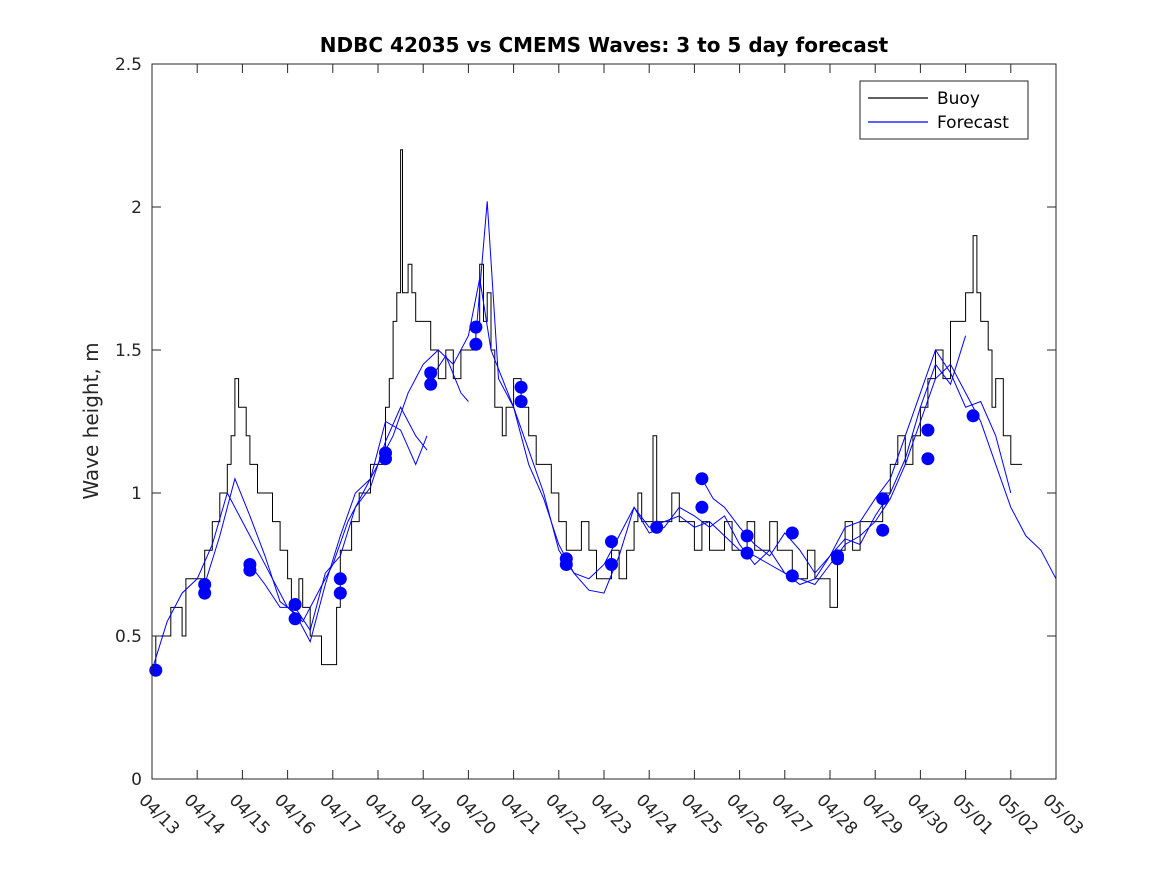  I want to click on legend: Buoy Forecast, so click(944, 110).